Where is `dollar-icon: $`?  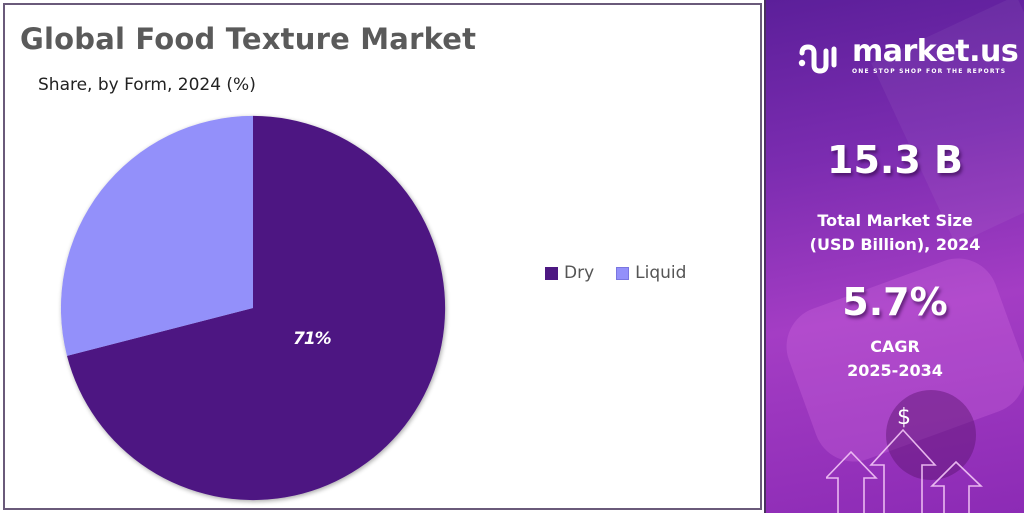 dollar-icon: $ is located at coordinates (904, 417).